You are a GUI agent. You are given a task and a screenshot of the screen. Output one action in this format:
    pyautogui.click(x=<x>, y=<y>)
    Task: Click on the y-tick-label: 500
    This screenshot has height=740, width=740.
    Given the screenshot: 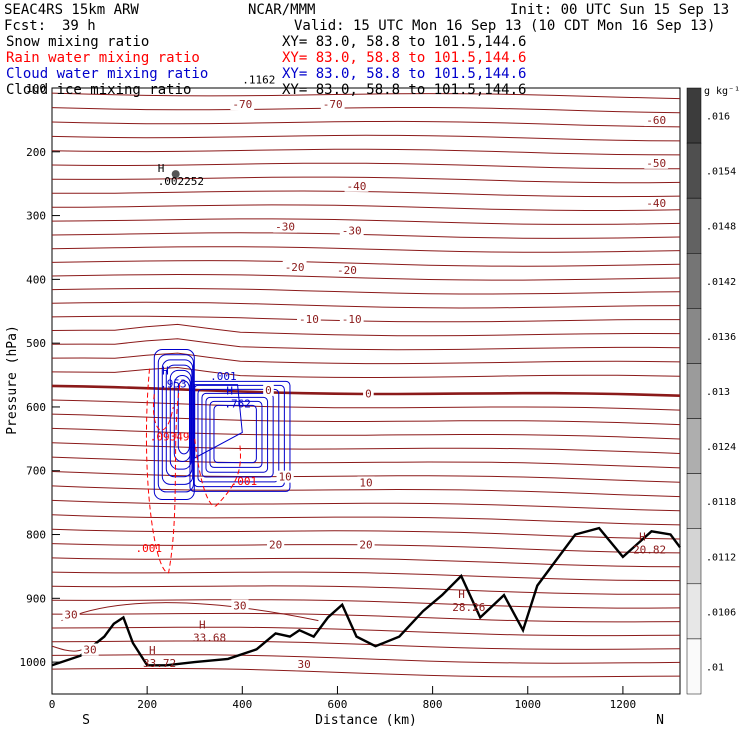 What is the action you would take?
    pyautogui.click(x=36, y=343)
    